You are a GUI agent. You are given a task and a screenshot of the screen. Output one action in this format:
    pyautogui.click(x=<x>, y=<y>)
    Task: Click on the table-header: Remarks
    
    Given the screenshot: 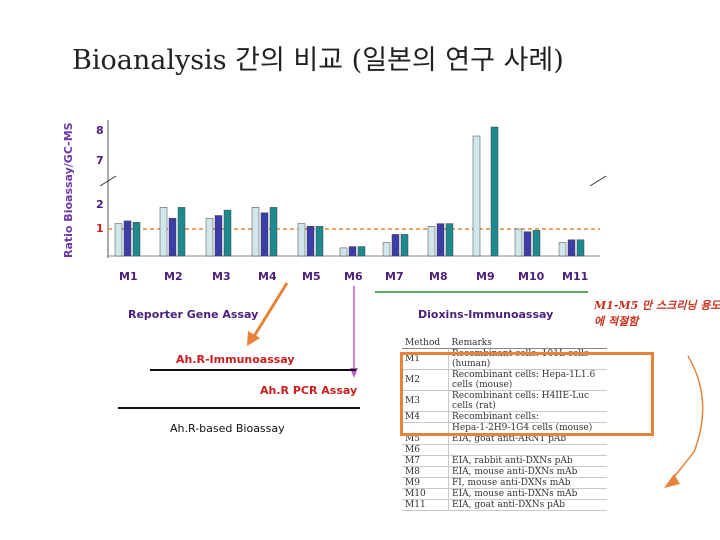 What is the action you would take?
    pyautogui.click(x=527, y=343)
    